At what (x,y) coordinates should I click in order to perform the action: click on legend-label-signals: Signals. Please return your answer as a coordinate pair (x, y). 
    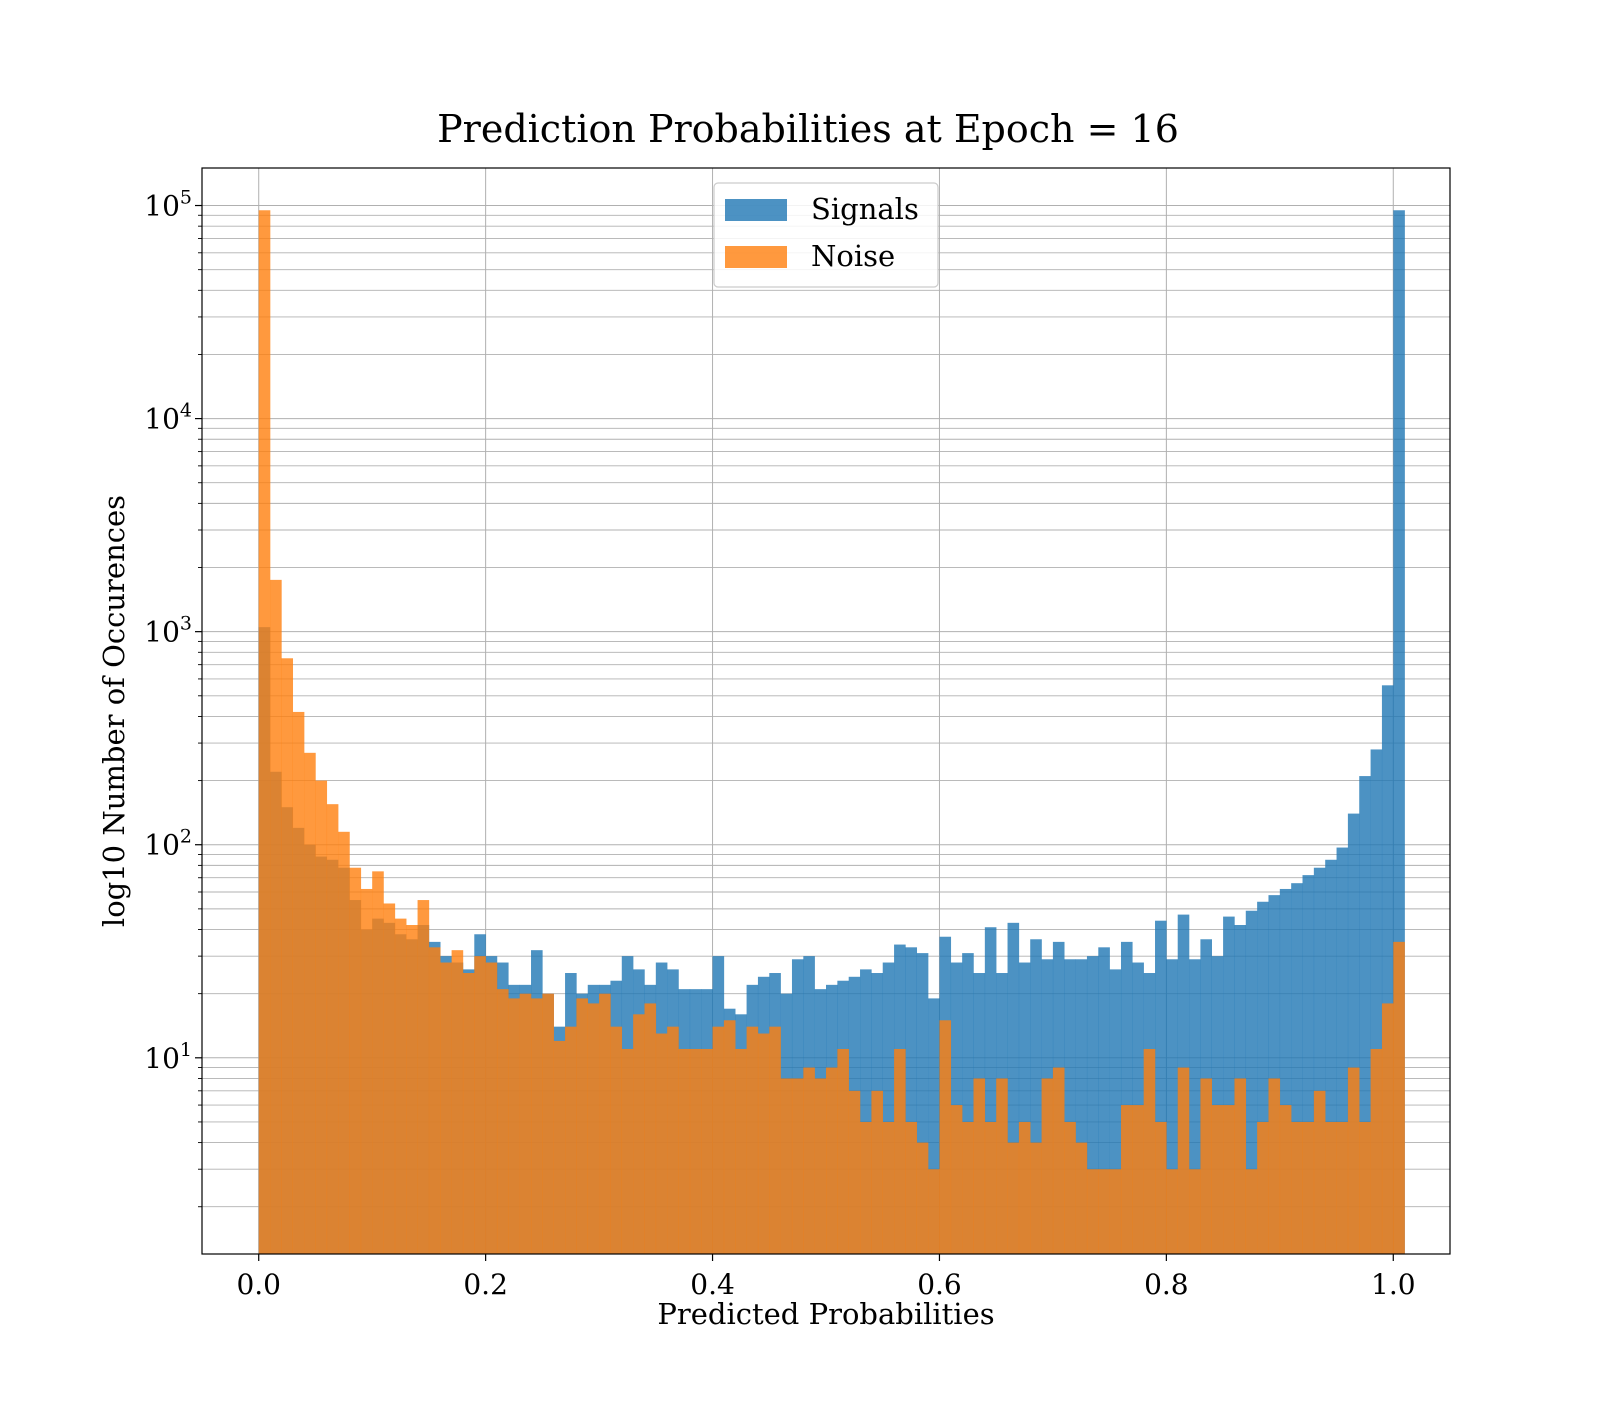
    Looking at the image, I should click on (865, 209).